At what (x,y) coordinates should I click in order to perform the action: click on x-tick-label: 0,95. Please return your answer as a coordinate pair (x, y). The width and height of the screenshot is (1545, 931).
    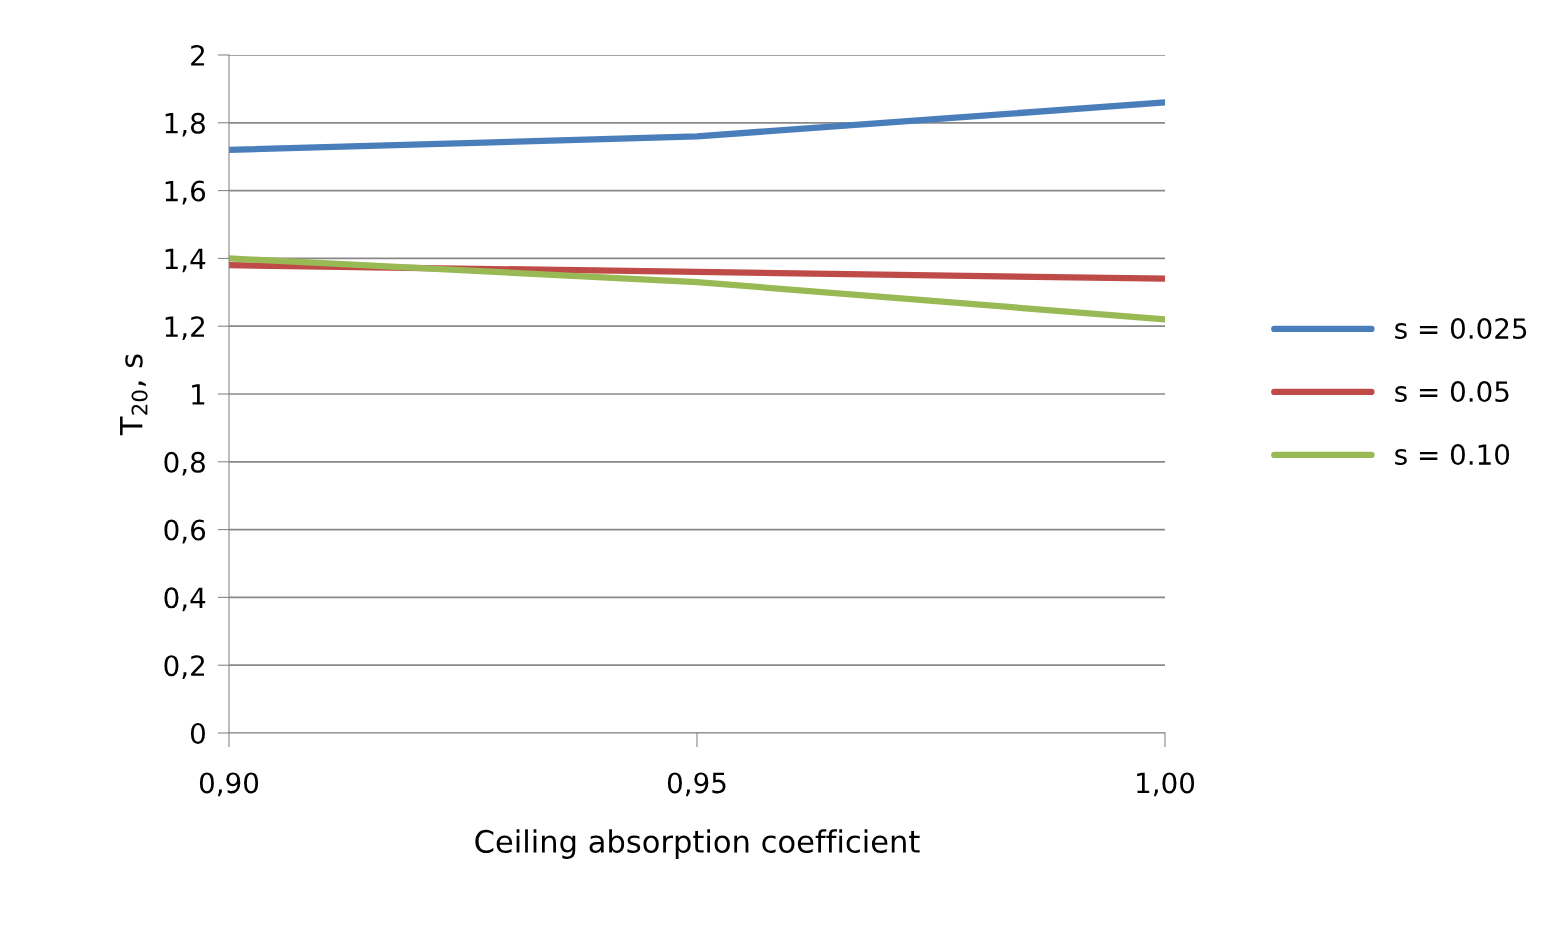
    Looking at the image, I should click on (696, 784).